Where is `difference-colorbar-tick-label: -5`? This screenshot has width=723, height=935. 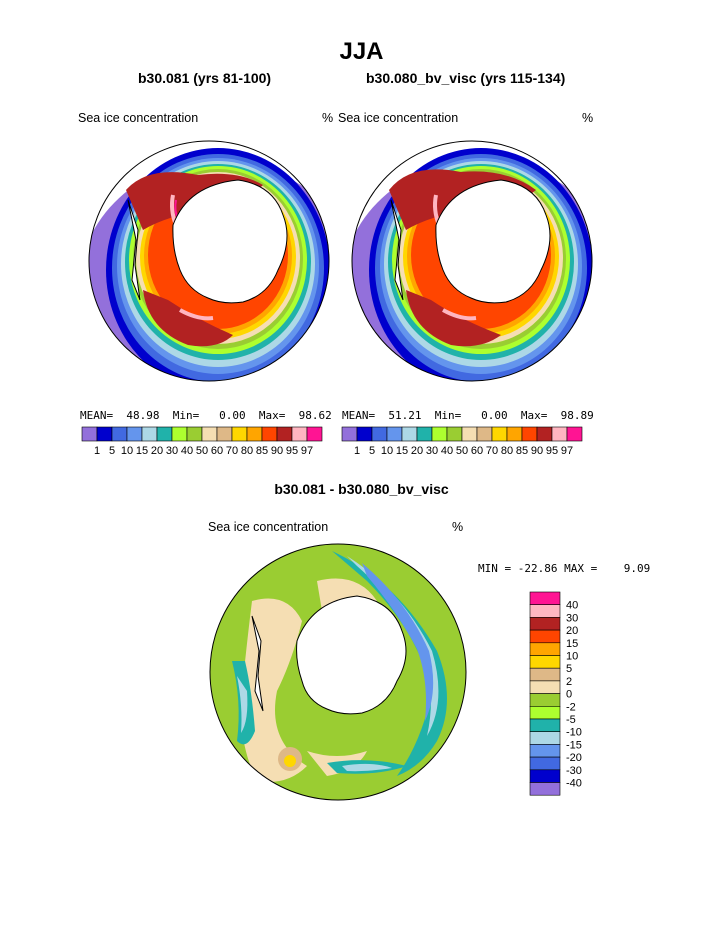
difference-colorbar-tick-label: -5 is located at coordinates (571, 720).